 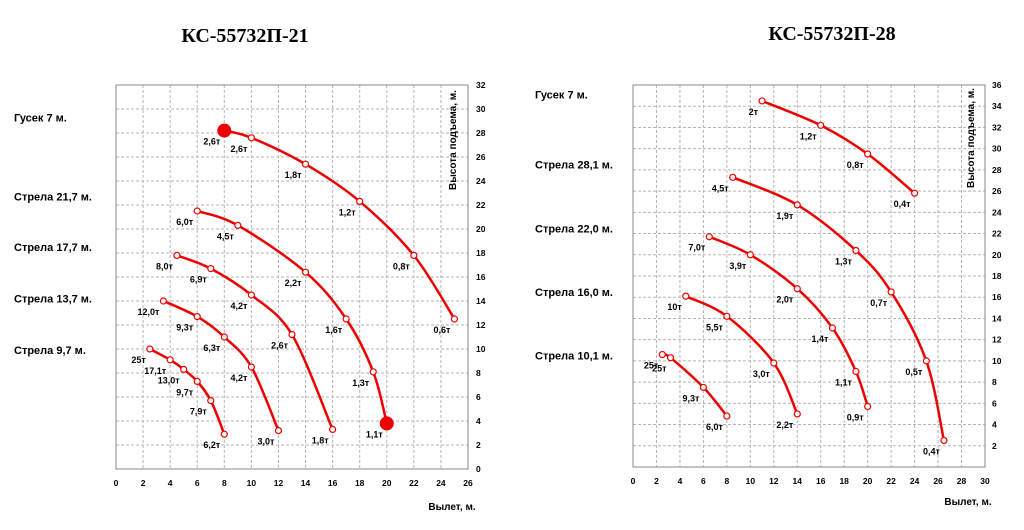 I want to click on series-name-label: Стрела 17,7 м., so click(x=53, y=248).